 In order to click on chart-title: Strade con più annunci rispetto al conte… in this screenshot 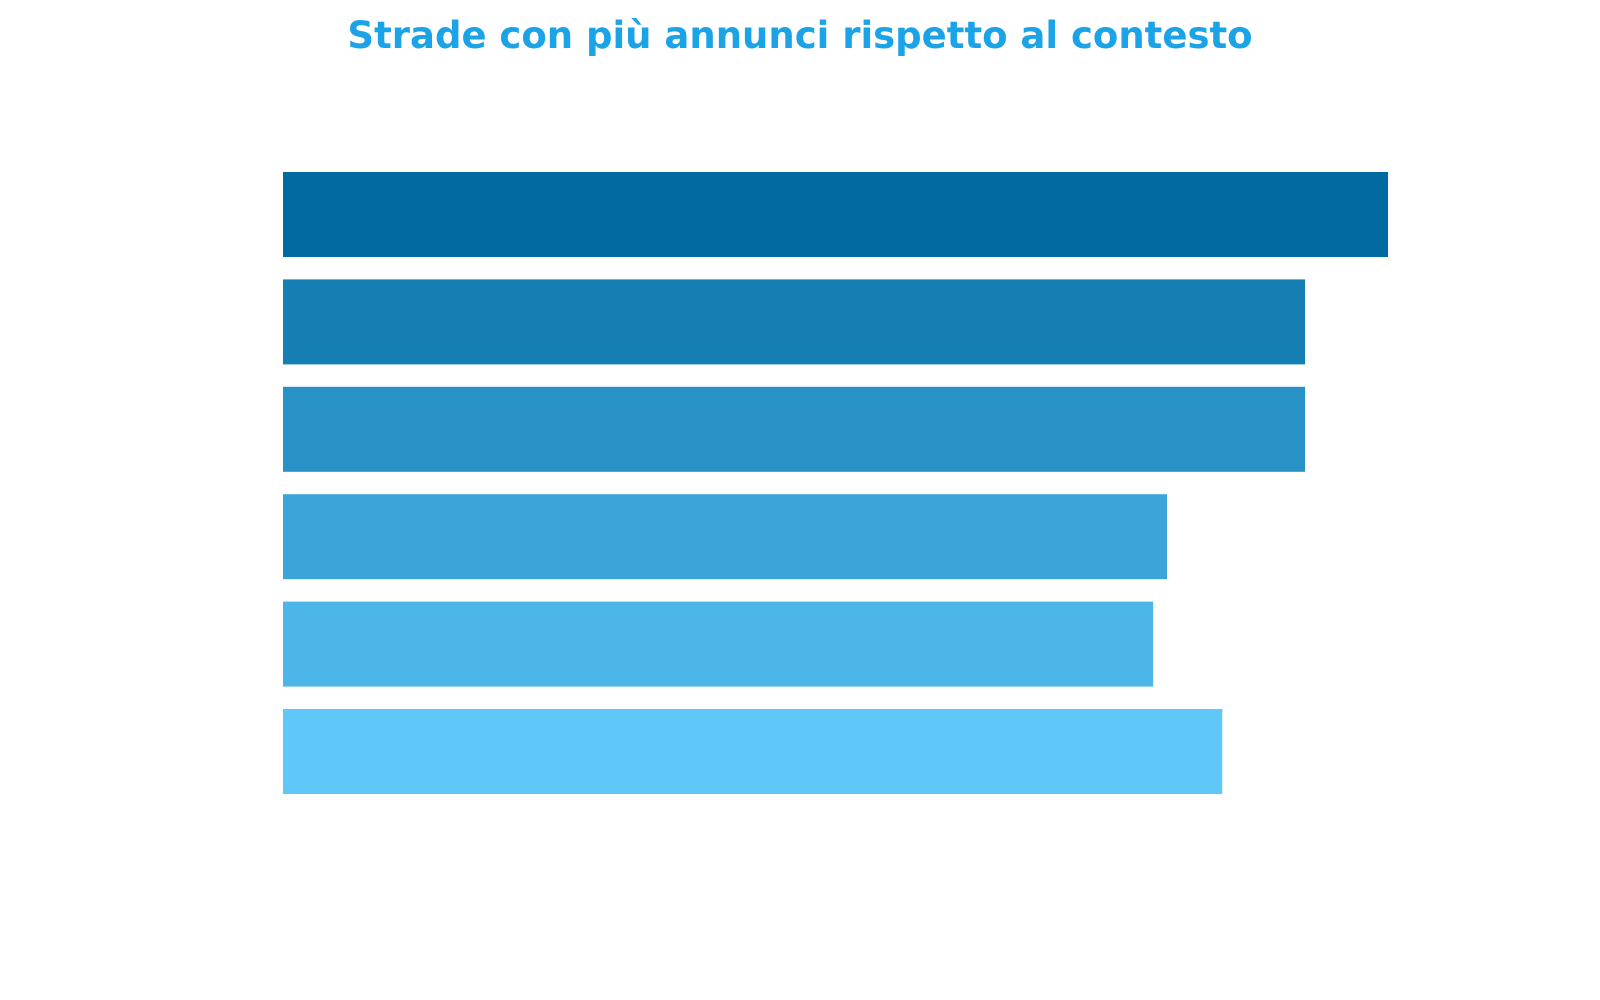, I will do `click(800, 35)`.